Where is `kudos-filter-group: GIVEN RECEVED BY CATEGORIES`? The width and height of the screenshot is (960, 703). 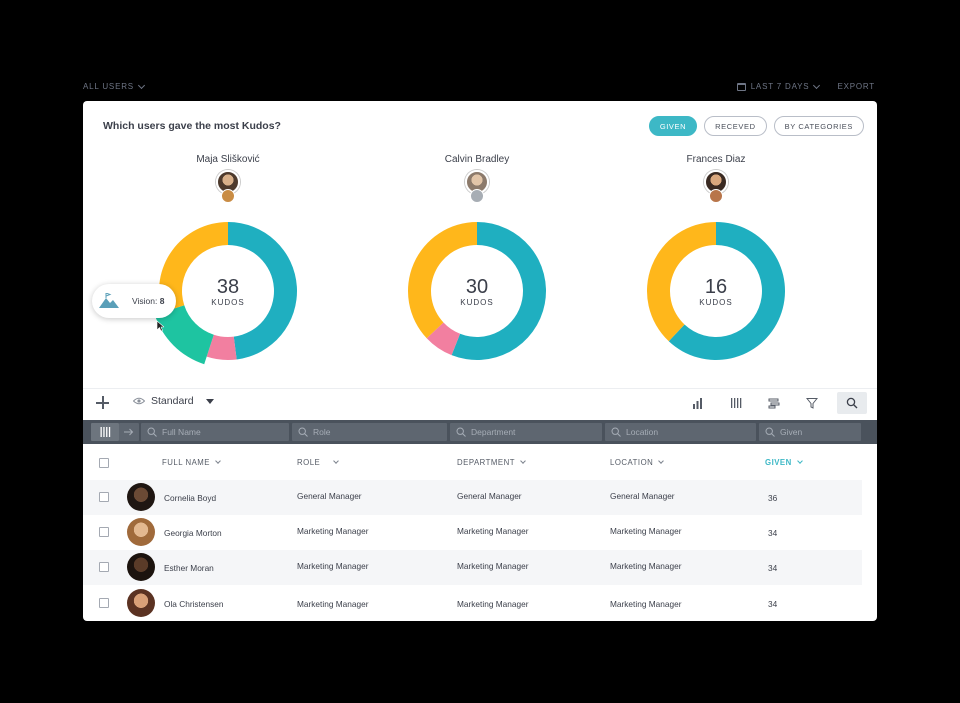 kudos-filter-group: GIVEN RECEVED BY CATEGORIES is located at coordinates (756, 126).